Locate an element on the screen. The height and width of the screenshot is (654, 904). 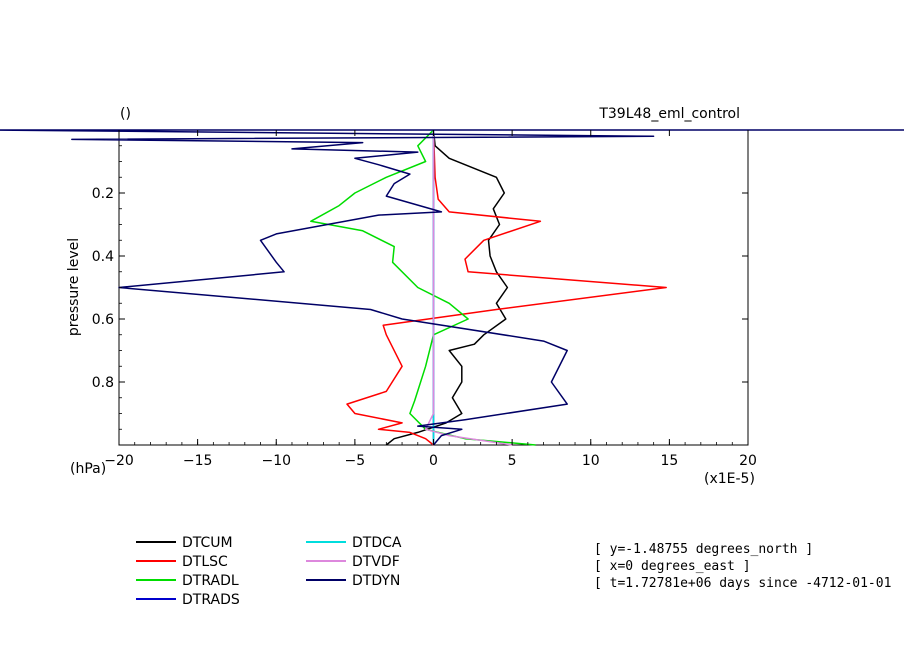
annotation-y: [ y=-1.48755 degrees_north ] is located at coordinates (703, 549).